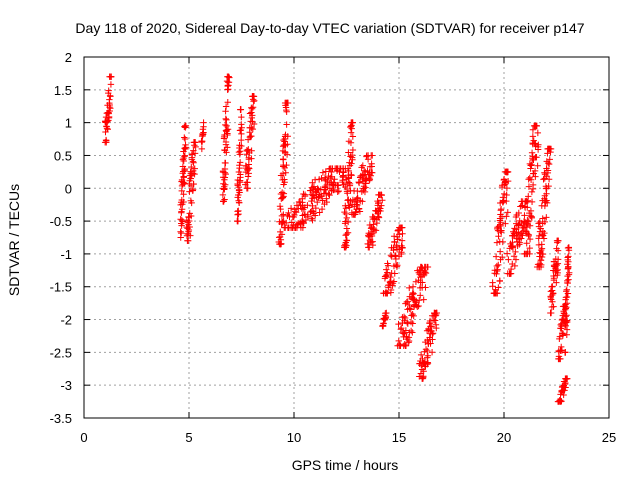  Describe the element at coordinates (63, 155) in the screenshot. I see `y-tick-label: 0.5` at that location.